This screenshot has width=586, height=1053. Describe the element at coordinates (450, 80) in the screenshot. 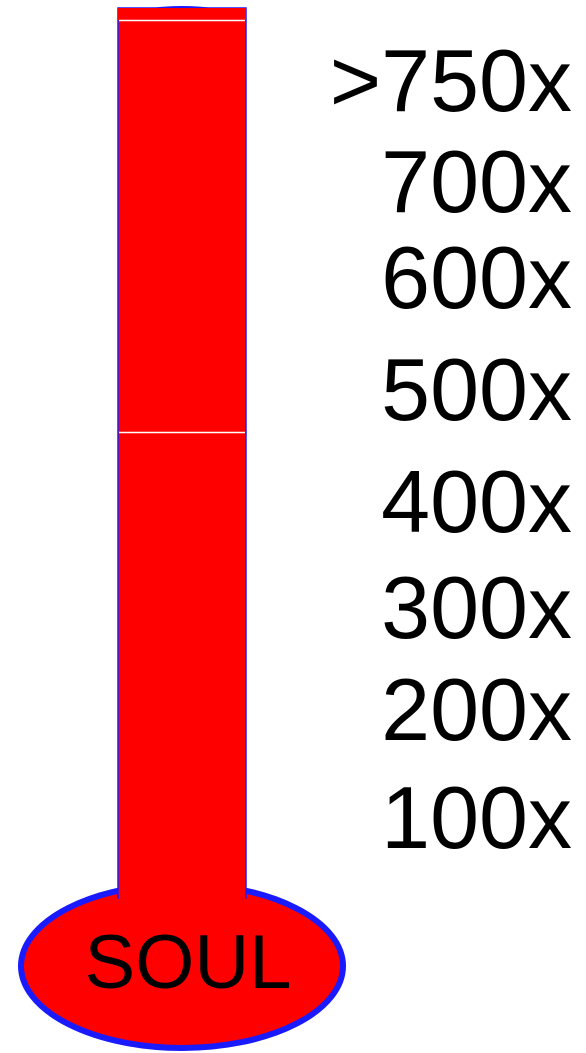

I see `scale-label-750-plus: >750x` at that location.